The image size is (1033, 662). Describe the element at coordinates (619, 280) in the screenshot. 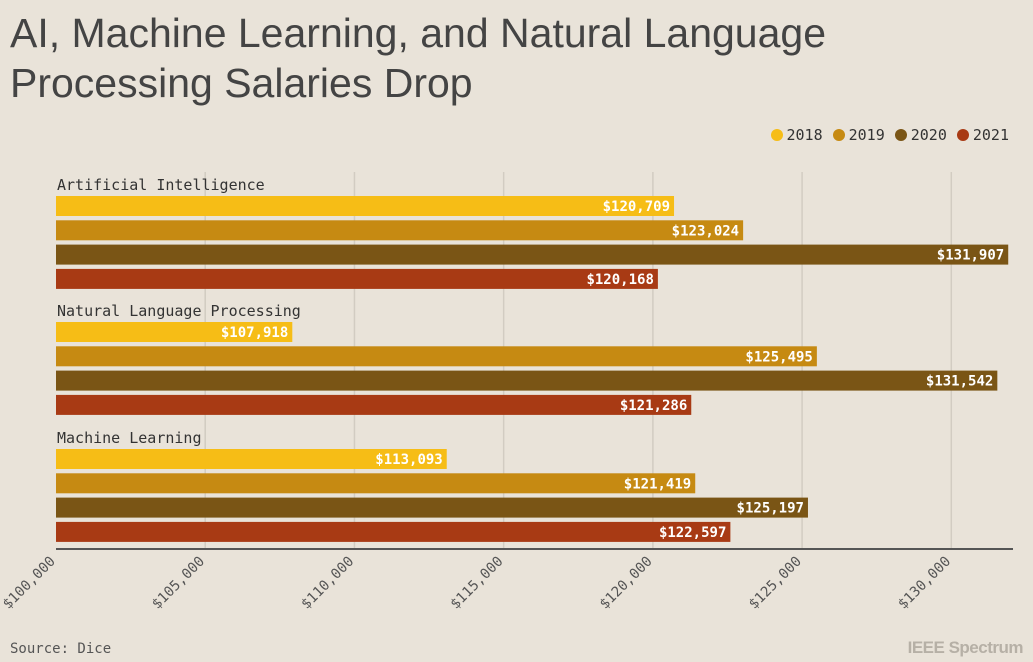

I see `data-label: $120,168` at that location.